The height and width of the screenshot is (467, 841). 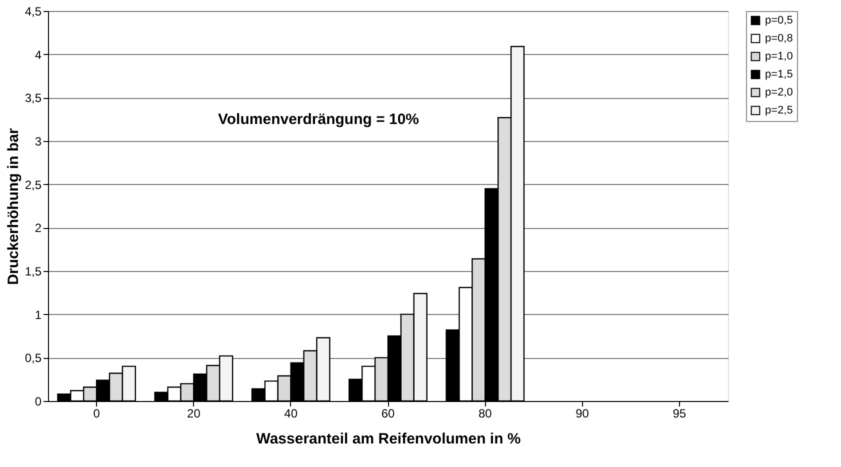 I want to click on y-tick-label: 3,5, so click(x=33, y=98).